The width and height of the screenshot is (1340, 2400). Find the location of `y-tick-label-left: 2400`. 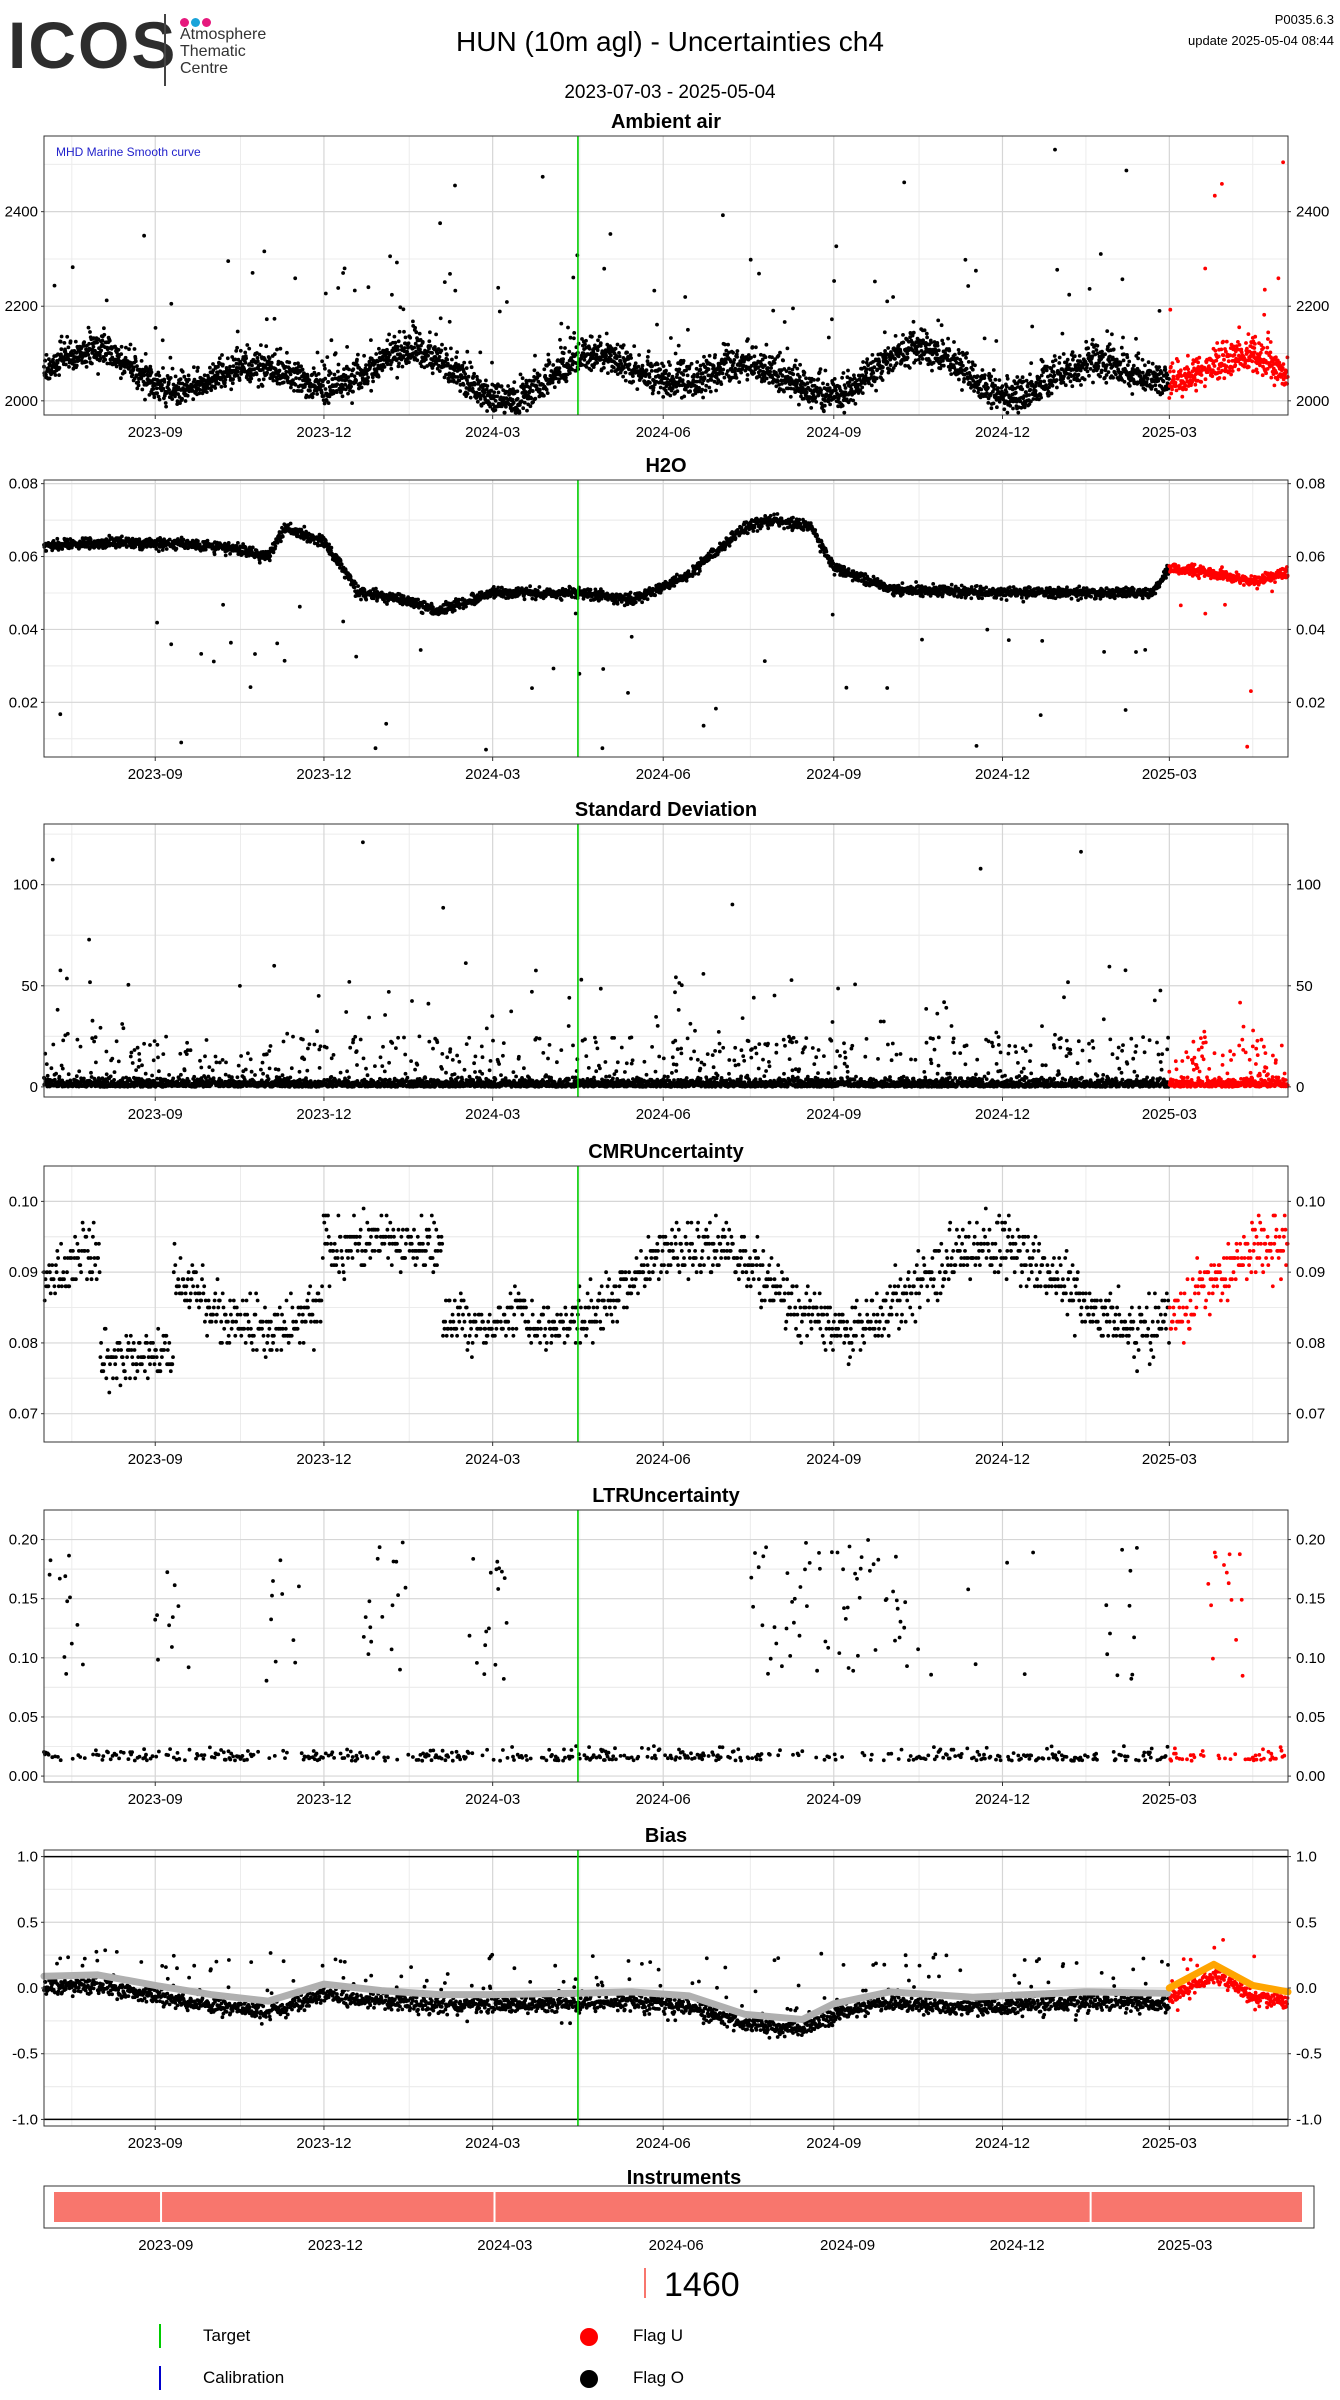

y-tick-label-left: 2400 is located at coordinates (21, 212).